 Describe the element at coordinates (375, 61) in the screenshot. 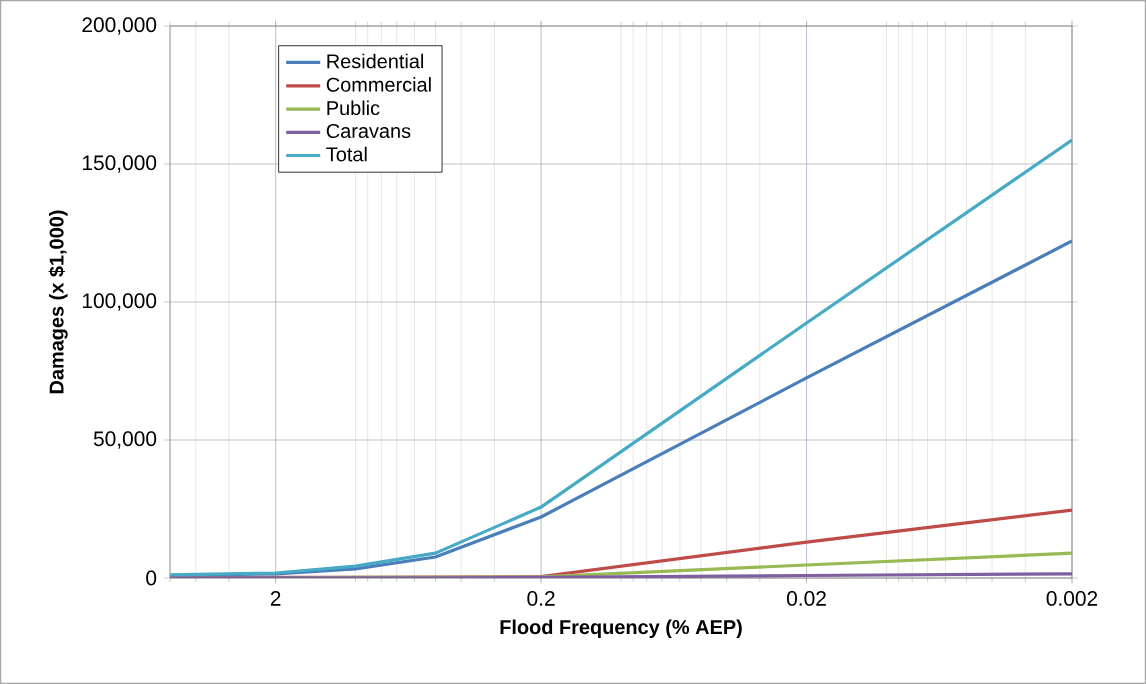

I see `legend-label: Residential` at that location.